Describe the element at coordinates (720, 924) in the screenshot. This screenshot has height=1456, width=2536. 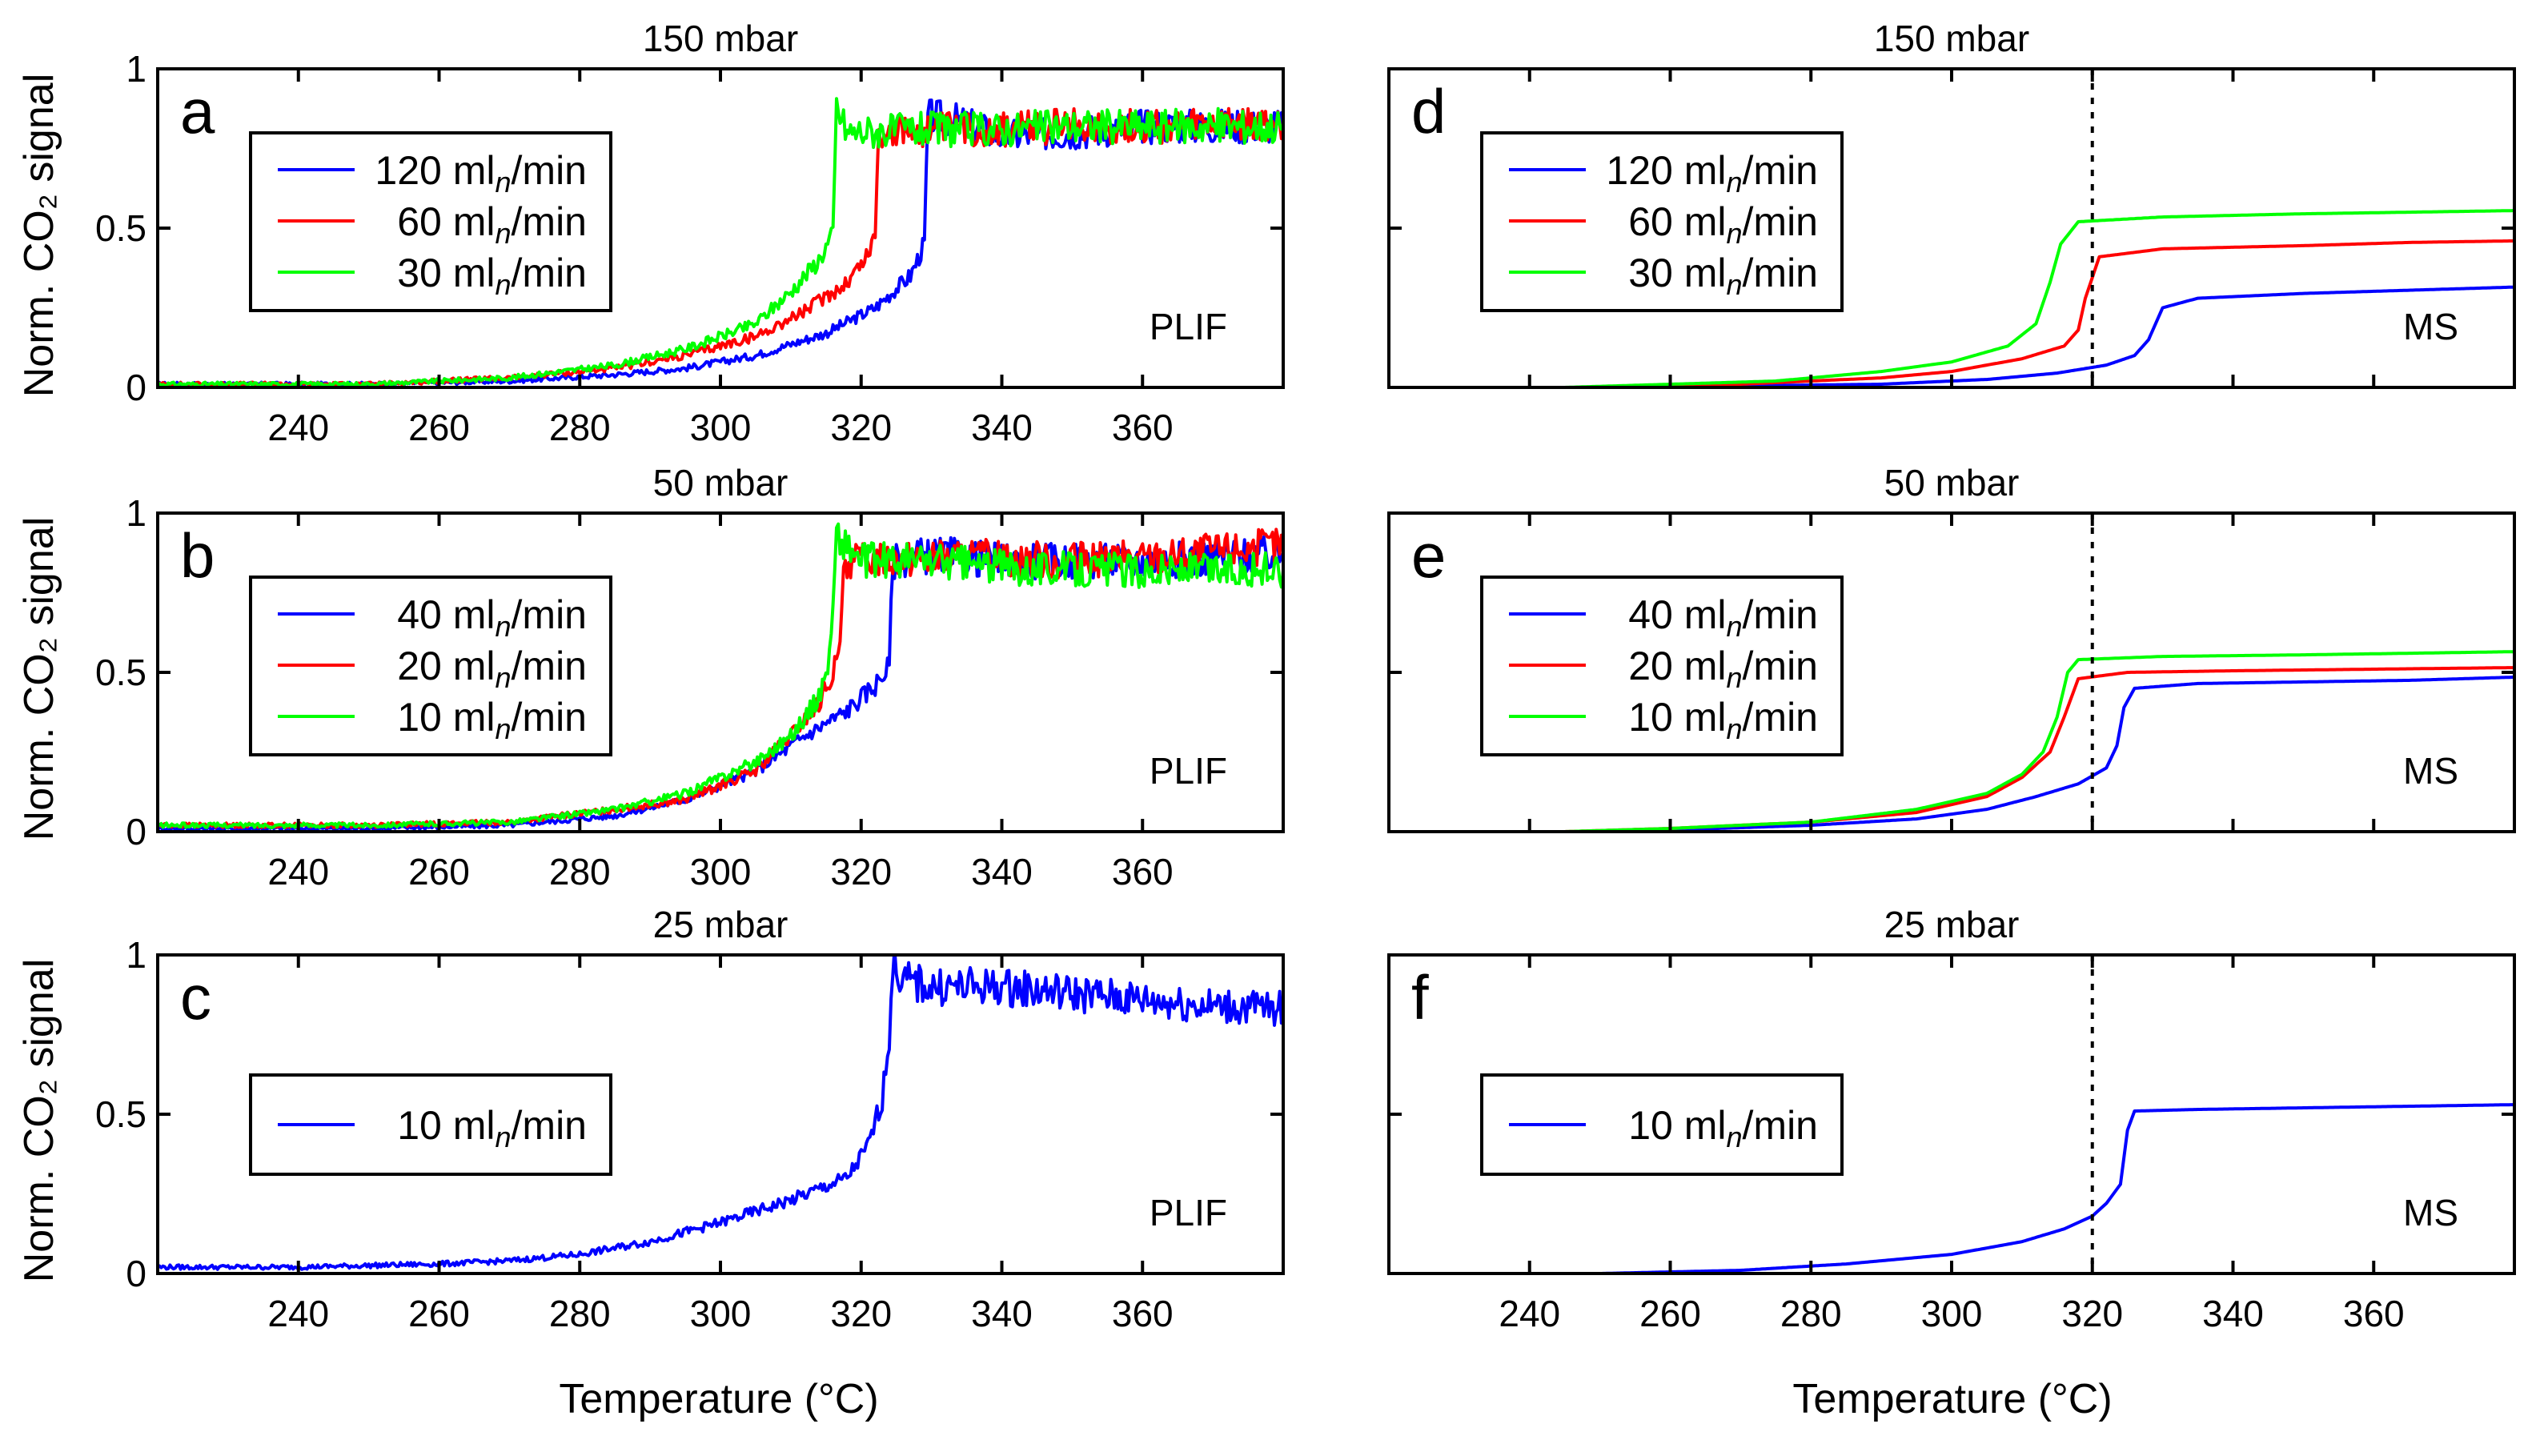
I see `panel-title-c: 25 mbar` at that location.